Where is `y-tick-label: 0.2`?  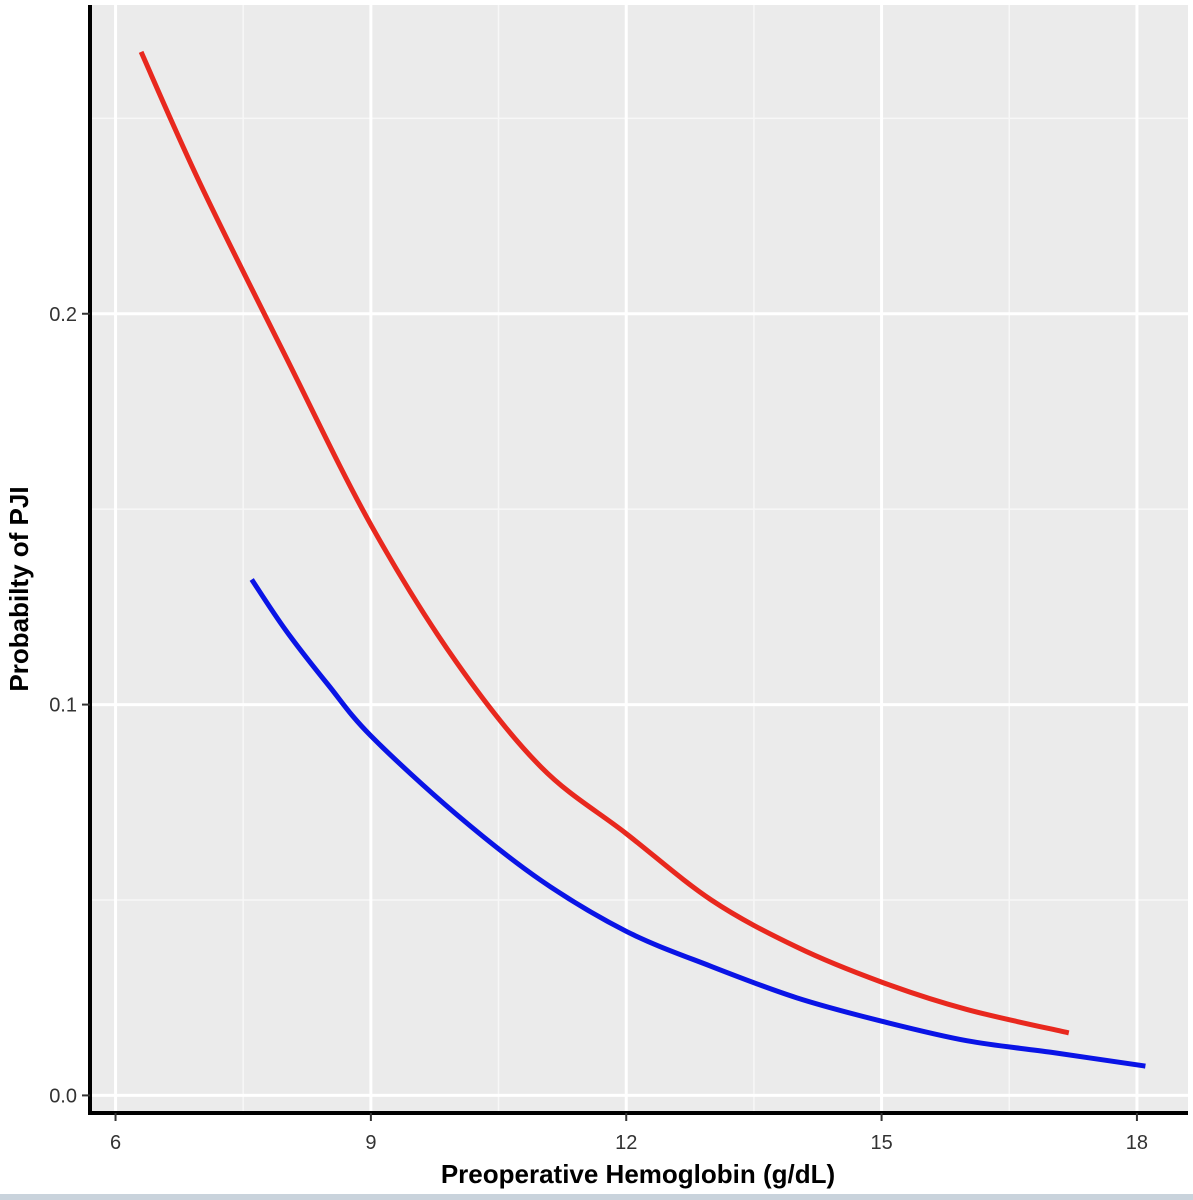 y-tick-label: 0.2 is located at coordinates (63, 315).